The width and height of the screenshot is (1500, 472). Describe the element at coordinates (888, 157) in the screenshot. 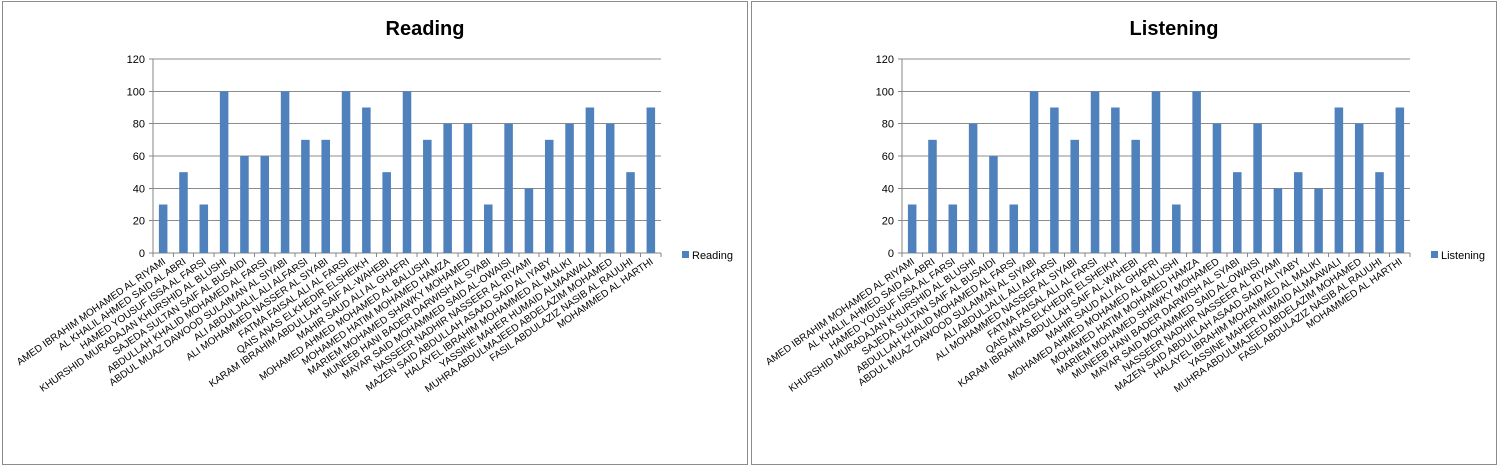

I see `listening-y-tick-label: 60` at that location.